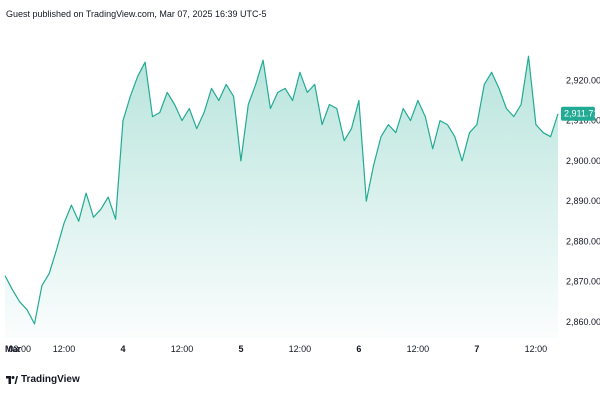 The image size is (600, 400). What do you see at coordinates (12, 379) in the screenshot?
I see `tradingview-logo-icon` at bounding box center [12, 379].